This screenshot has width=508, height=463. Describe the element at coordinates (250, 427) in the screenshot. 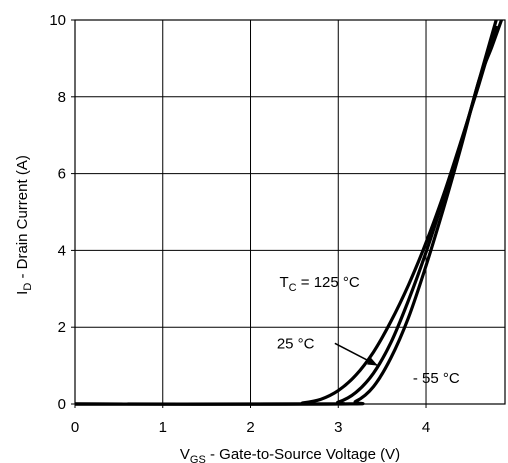

I see `x-tick-label: 2` at that location.